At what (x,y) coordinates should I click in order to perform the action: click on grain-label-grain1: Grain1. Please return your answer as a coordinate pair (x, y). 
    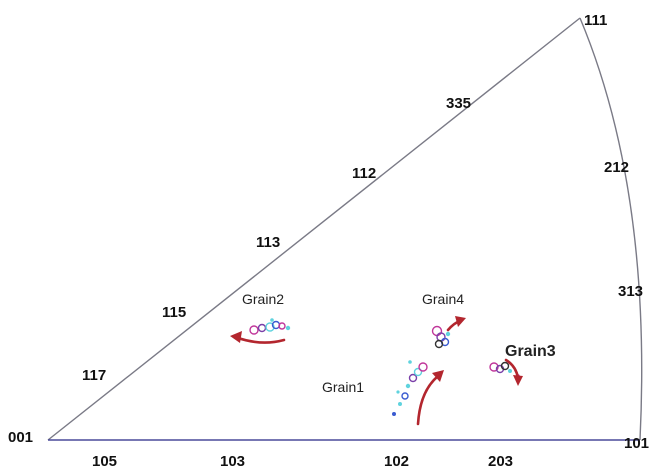
    Looking at the image, I should click on (343, 387).